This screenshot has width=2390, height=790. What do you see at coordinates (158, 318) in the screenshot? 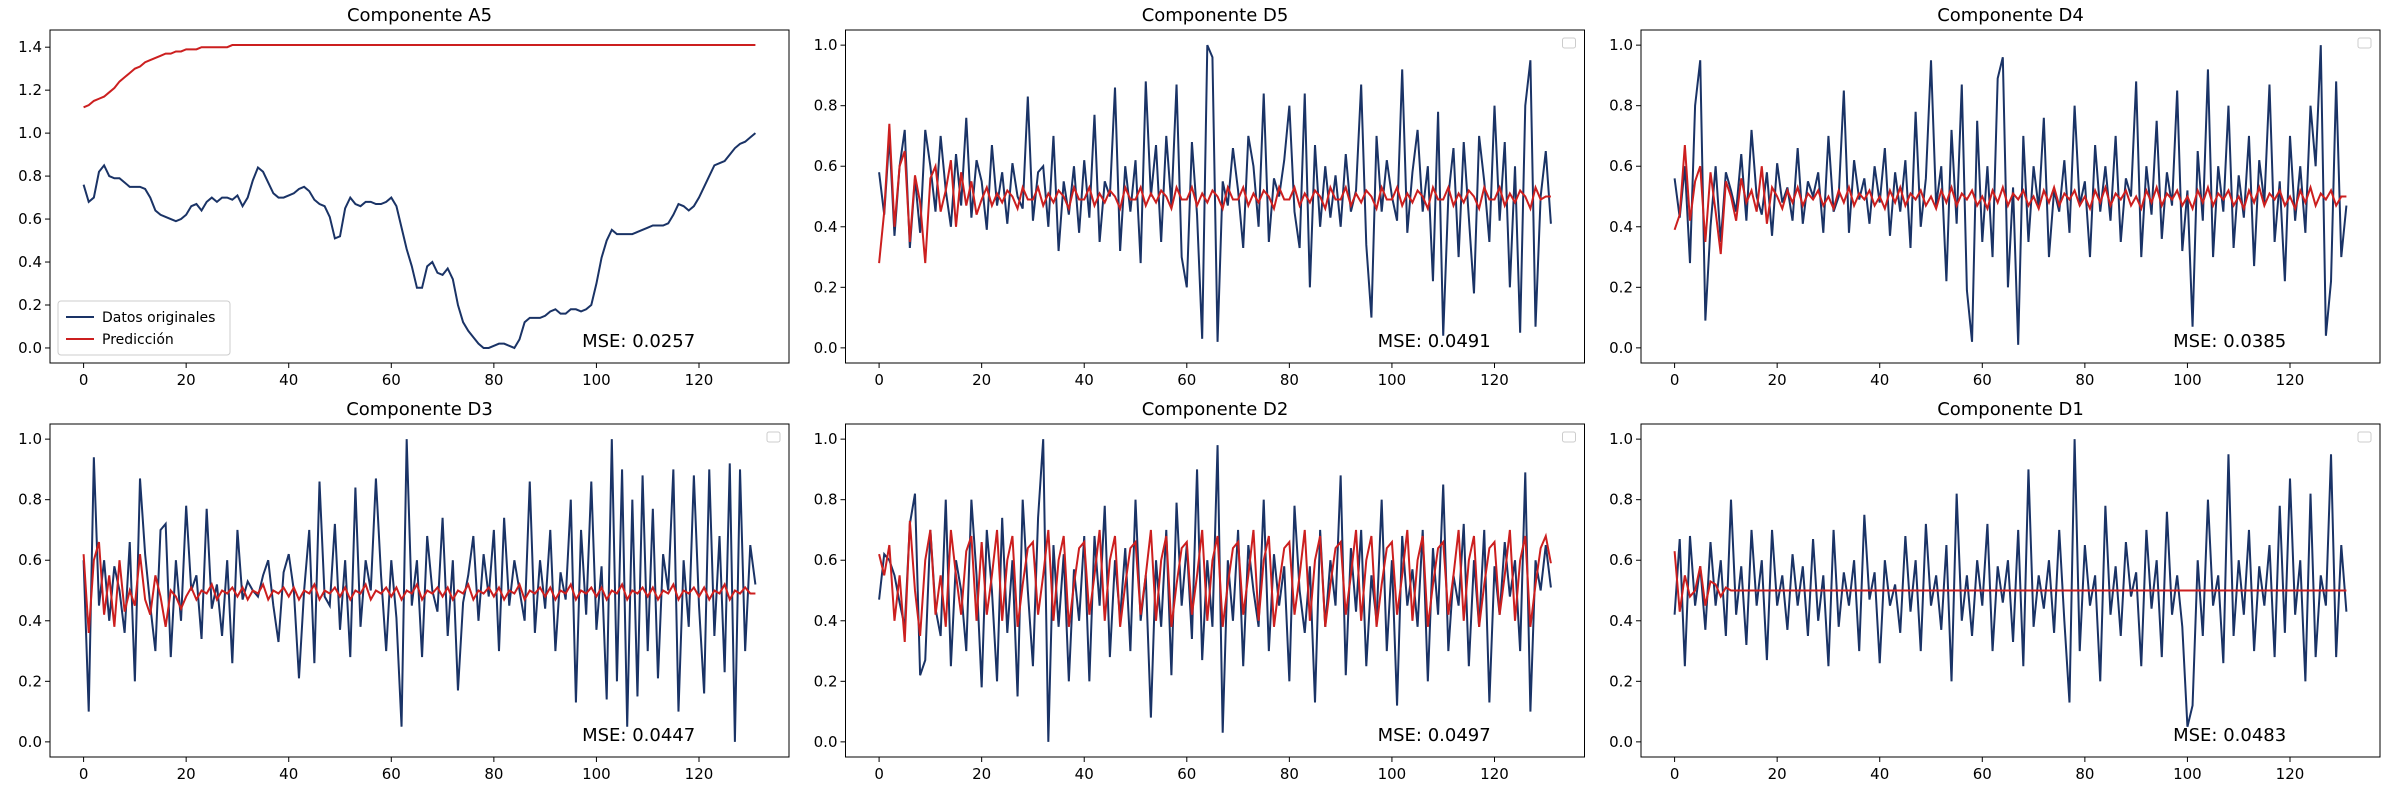
I see `legend-label: Datos originales` at bounding box center [158, 318].